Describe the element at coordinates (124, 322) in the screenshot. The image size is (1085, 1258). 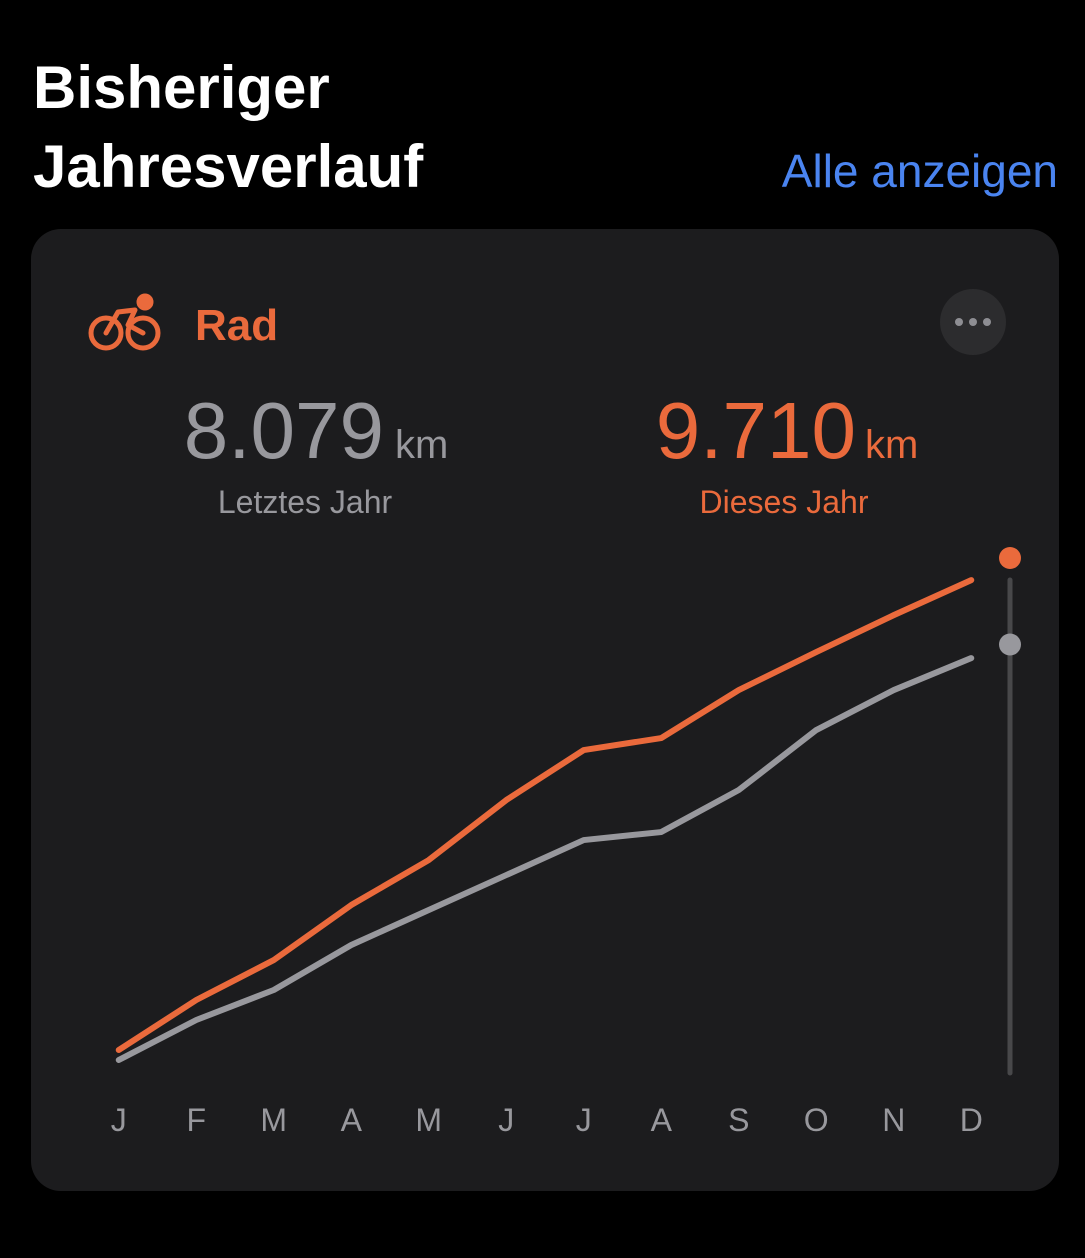
I see `bike-icon` at that location.